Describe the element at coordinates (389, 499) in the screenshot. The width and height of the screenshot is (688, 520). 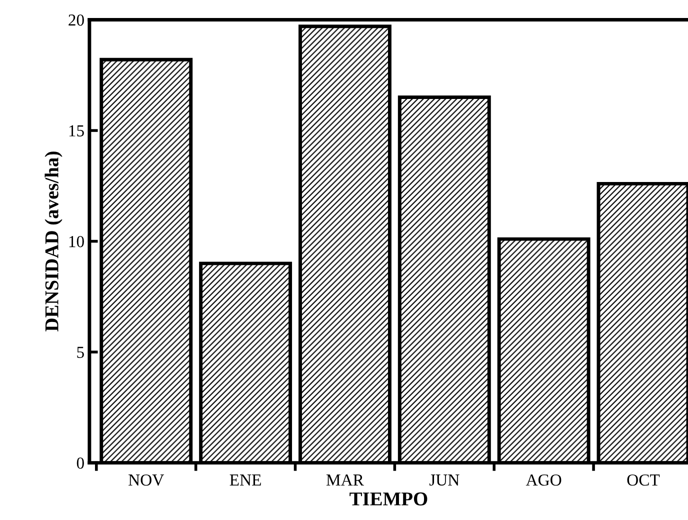
I see `x-axis-title: TIEMPO` at that location.